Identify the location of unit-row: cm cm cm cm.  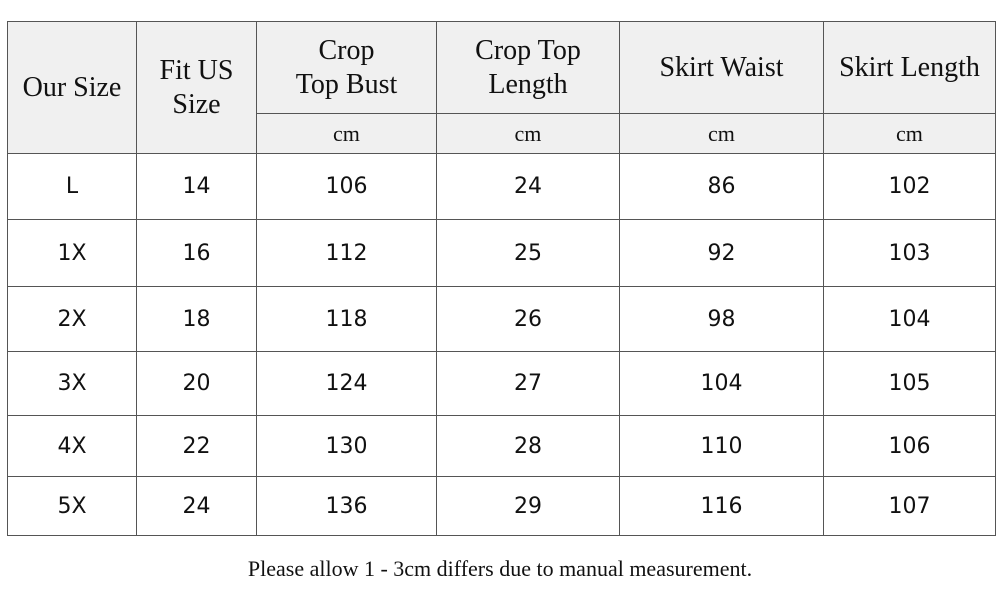
(502, 133).